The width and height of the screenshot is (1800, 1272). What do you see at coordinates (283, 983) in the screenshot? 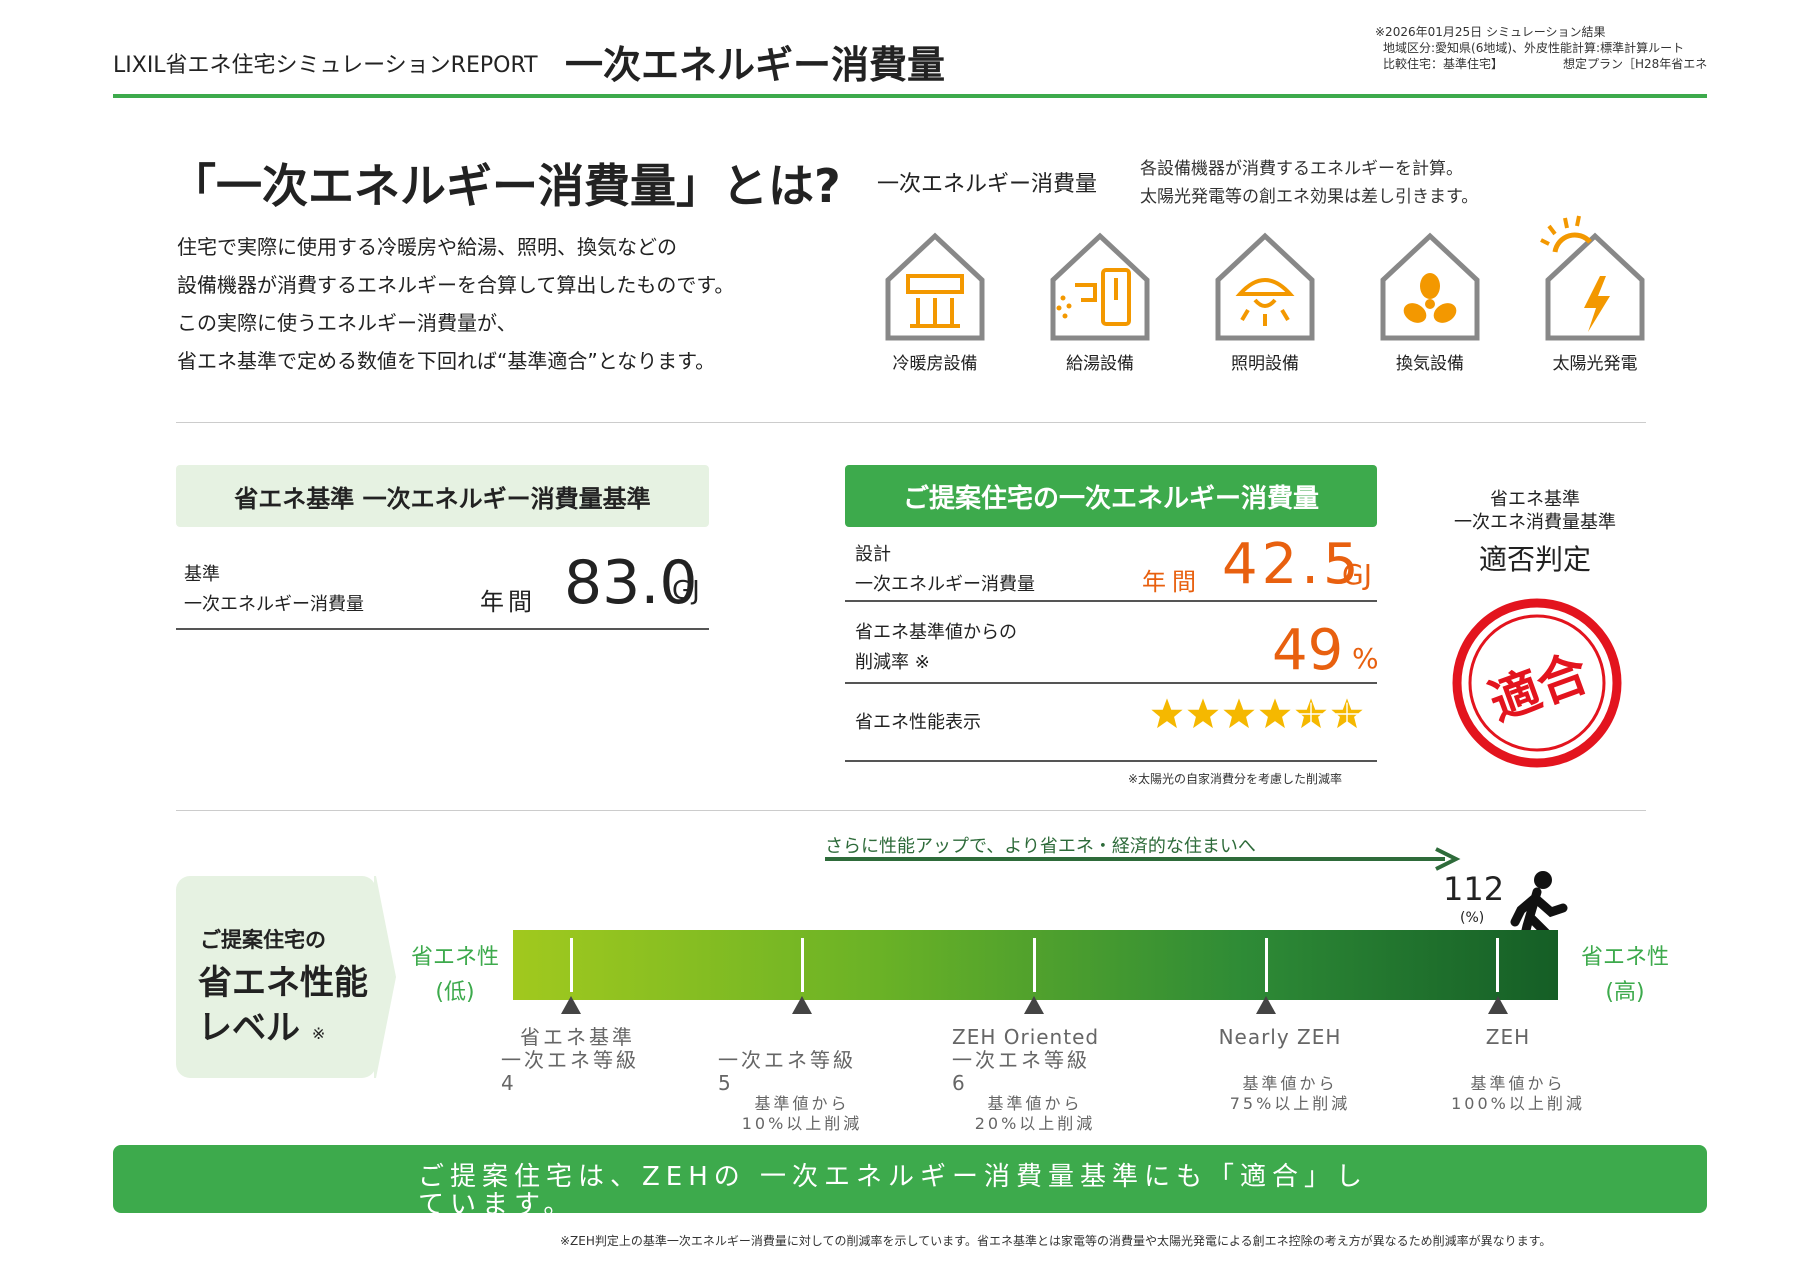
I see `level-title-2: 省エネ性能` at bounding box center [283, 983].